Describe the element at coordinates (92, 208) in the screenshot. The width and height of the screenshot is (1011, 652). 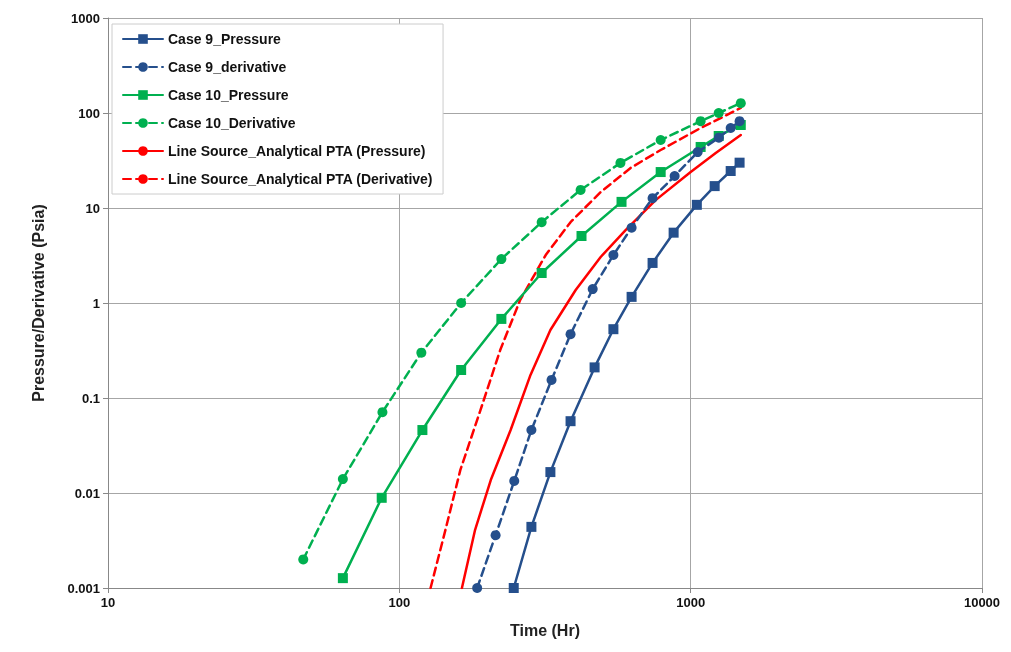
I see `y-tick-label: 10` at that location.